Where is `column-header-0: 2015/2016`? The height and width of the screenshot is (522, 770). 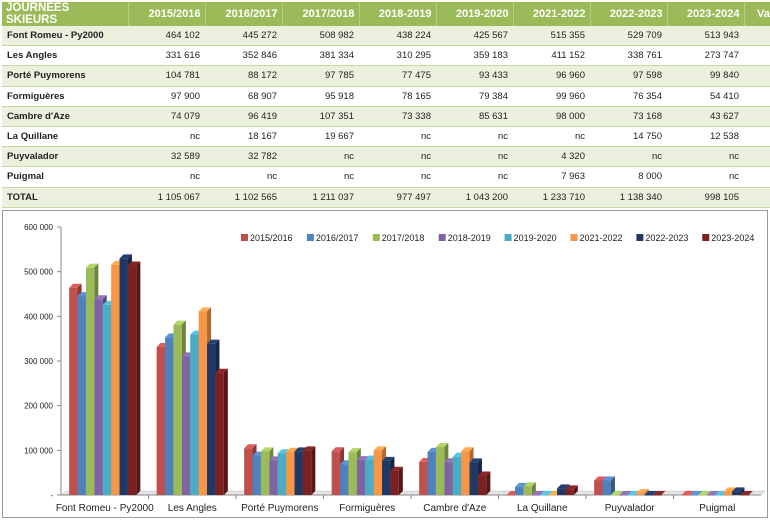
column-header-0: 2015/2016 is located at coordinates (167, 14).